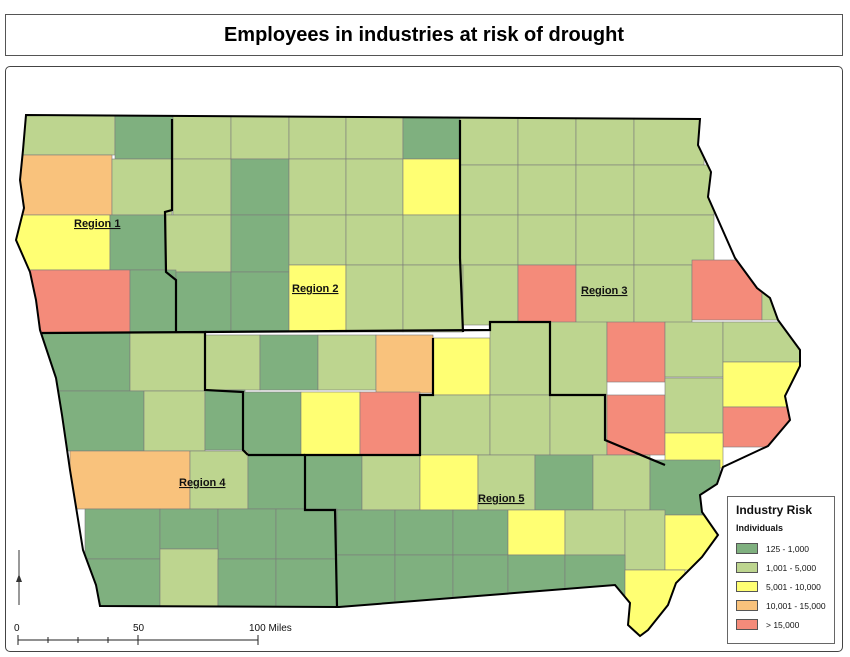  I want to click on legend-item-label: 1,001 - 5,000, so click(791, 567).